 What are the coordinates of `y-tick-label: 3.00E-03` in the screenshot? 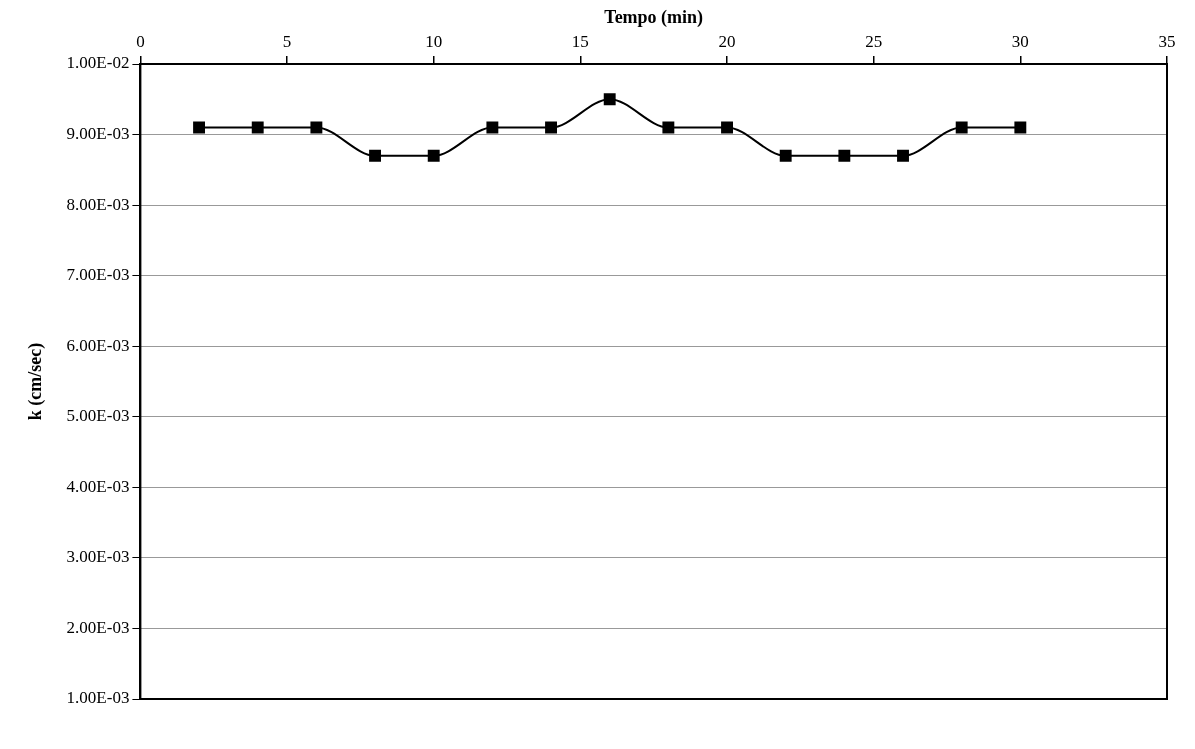 It's located at (98, 557).